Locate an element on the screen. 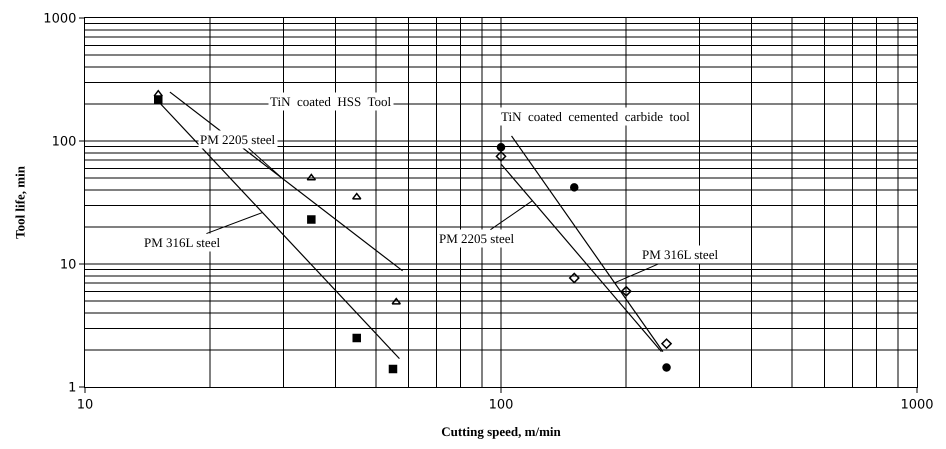 The width and height of the screenshot is (946, 449). y-tick-label: 1000 is located at coordinates (59, 19).